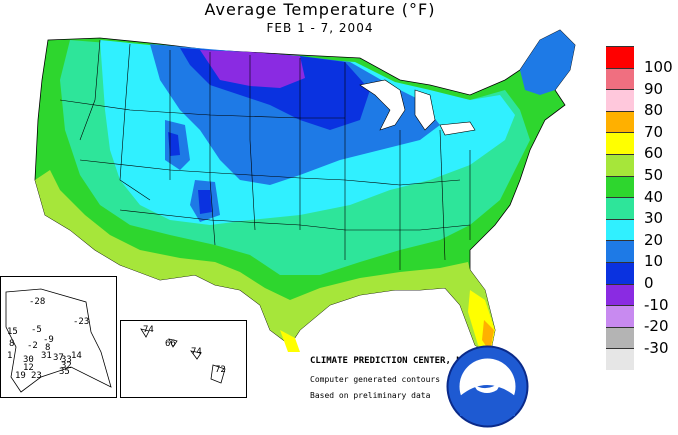 This screenshot has height=435, width=678. What do you see at coordinates (656, 347) in the screenshot?
I see `legend-label: -30` at bounding box center [656, 347].